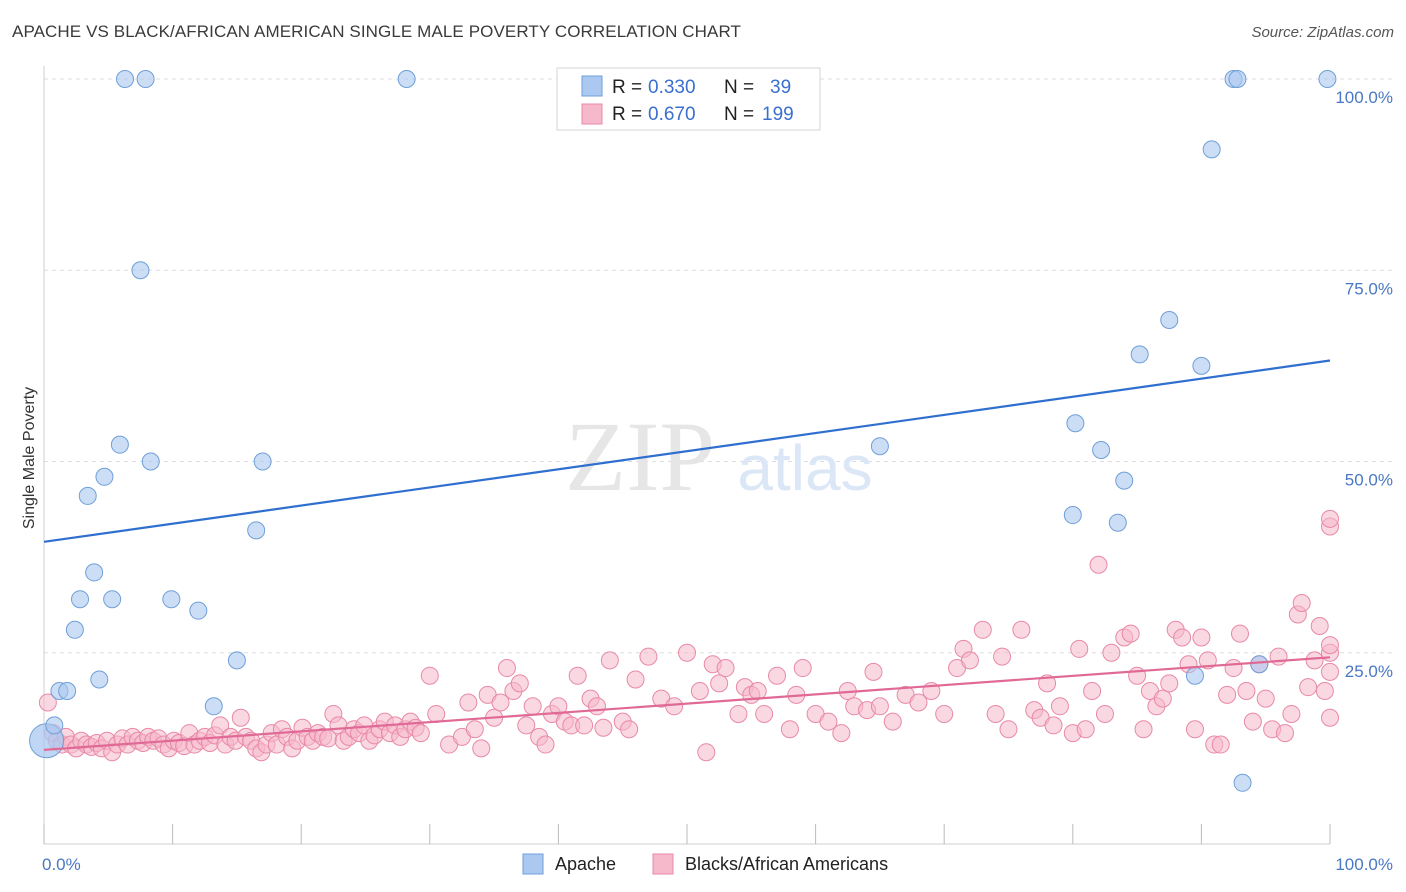 This screenshot has height=892, width=1406. What do you see at coordinates (1364, 97) in the screenshot?
I see `y-tick-label-3: 100.0%` at bounding box center [1364, 97].